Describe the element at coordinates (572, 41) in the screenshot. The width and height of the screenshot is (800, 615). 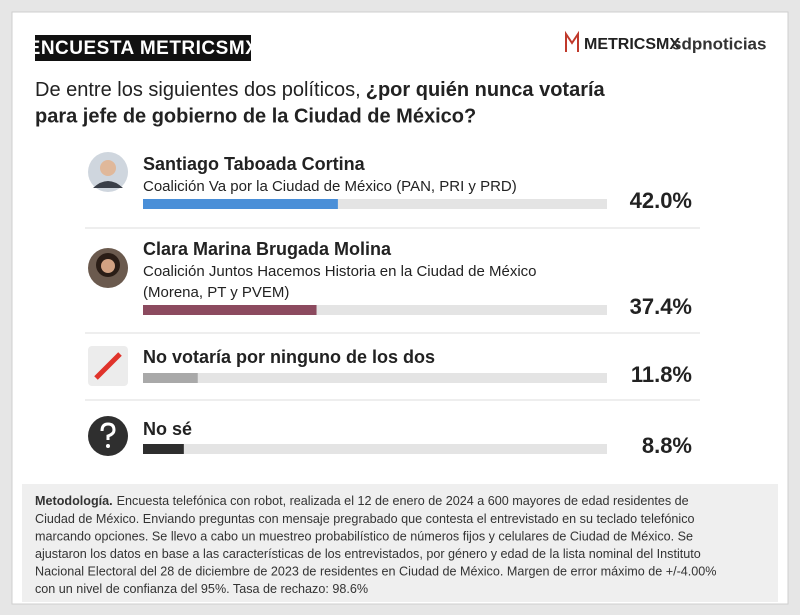
I see `logo-mark` at that location.